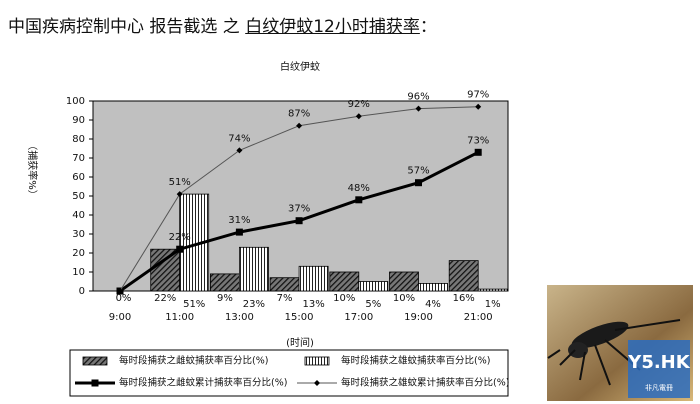  Describe the element at coordinates (425, 383) in the screenshot. I see `legend-label: 每时段捕获之雄蚊累计捕获率百分比(%)` at that location.